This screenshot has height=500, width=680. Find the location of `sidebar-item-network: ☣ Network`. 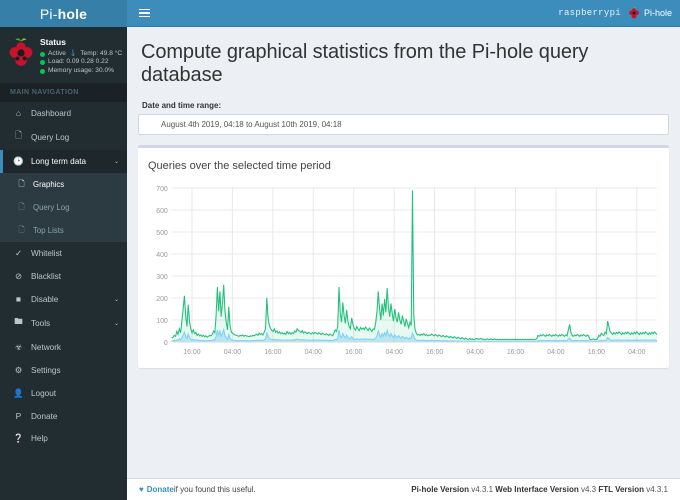

sidebar-item-network: ☣ Network is located at coordinates (63, 347).